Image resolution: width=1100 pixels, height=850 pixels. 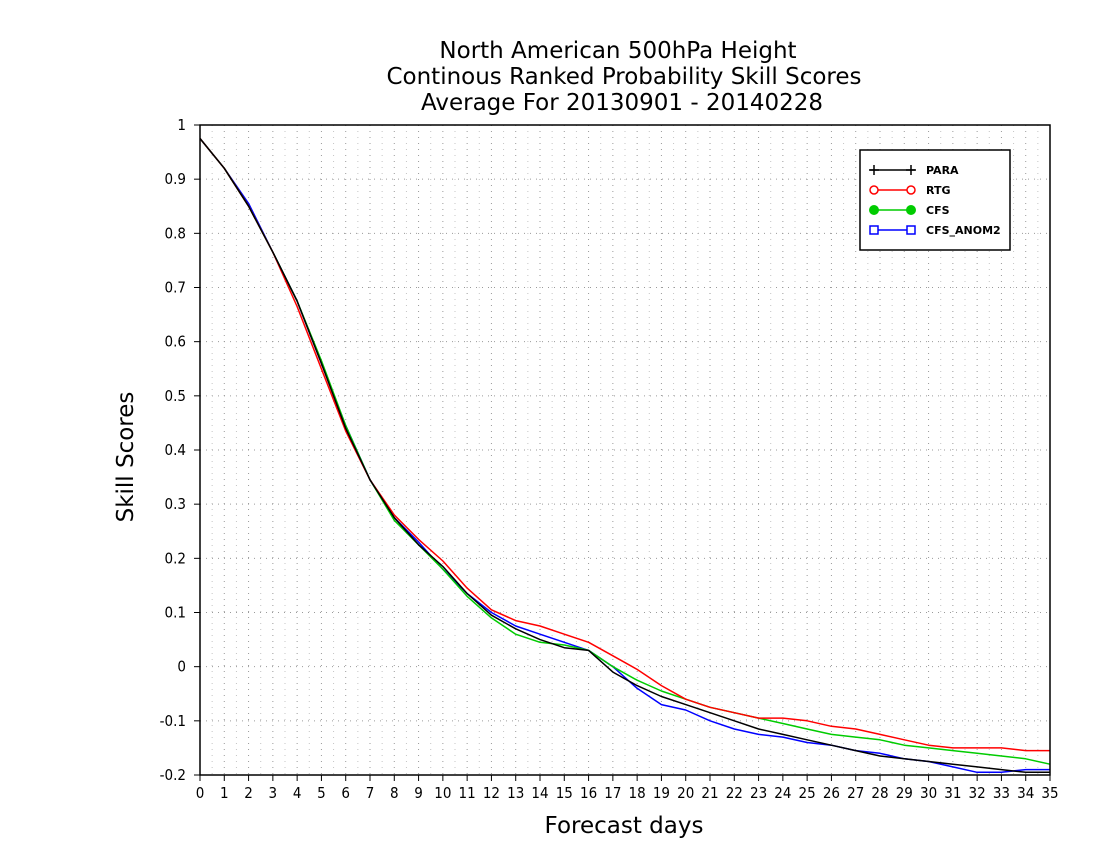 I want to click on x-tick-label: 1, so click(x=224, y=793).